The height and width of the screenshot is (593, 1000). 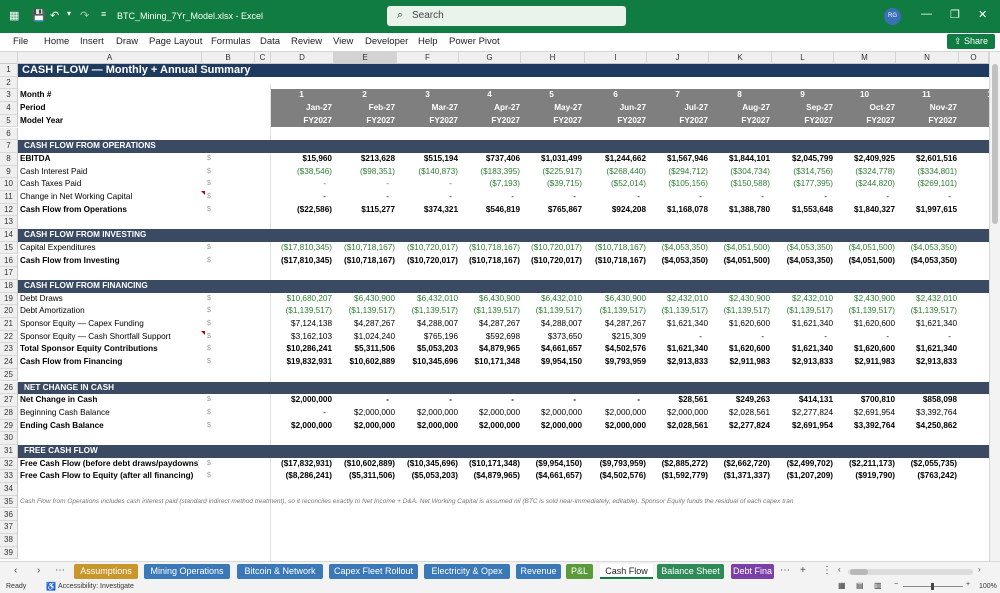 What do you see at coordinates (9, 248) in the screenshot?
I see `row-header: 15` at bounding box center [9, 248].